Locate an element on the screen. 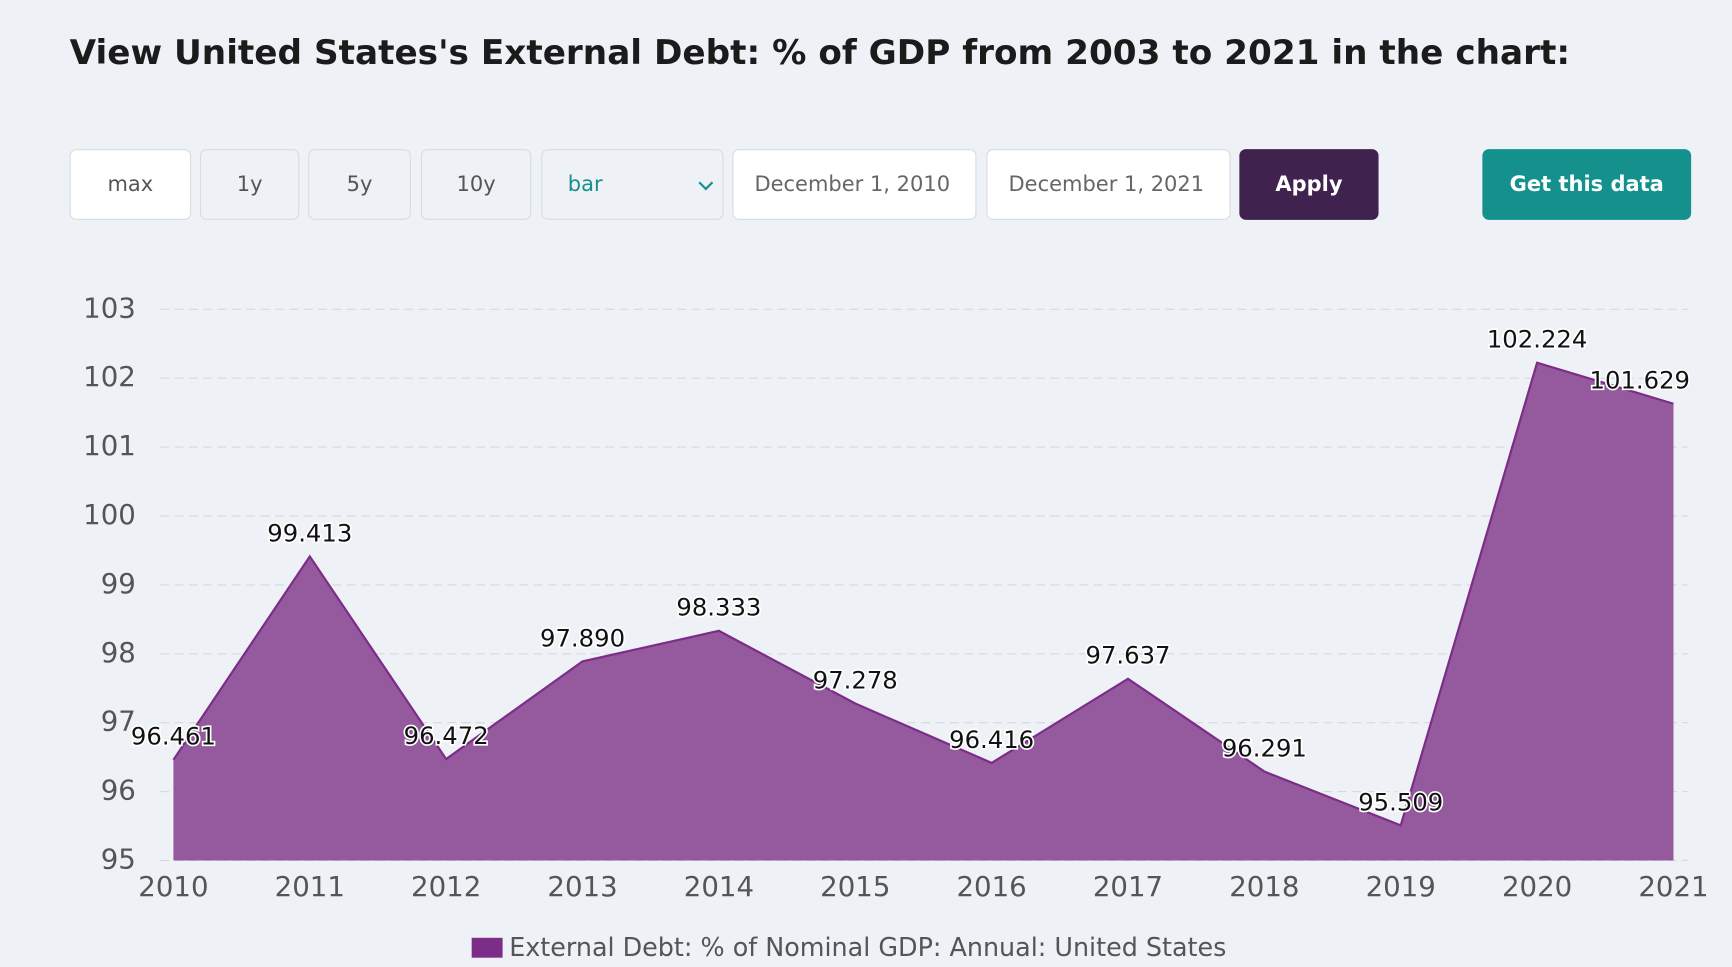 Image resolution: width=1732 pixels, height=967 pixels. x-tick-label: 2018 is located at coordinates (1264, 886).